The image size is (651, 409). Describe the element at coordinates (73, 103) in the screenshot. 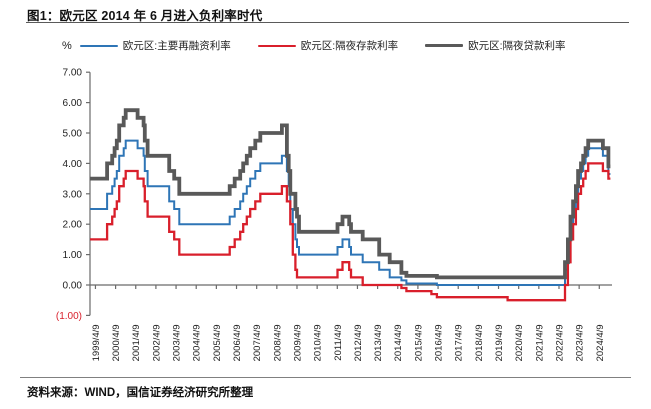

I see `y-axis-tick-label: 6.00` at that location.